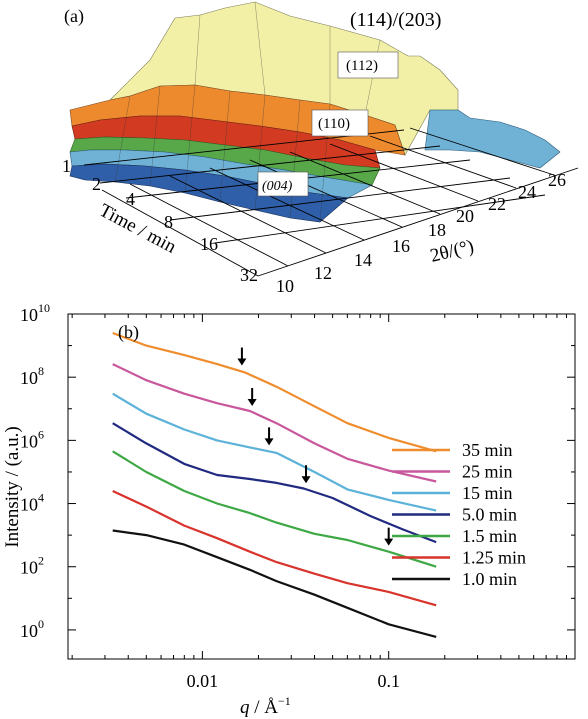  What do you see at coordinates (32, 629) in the screenshot?
I see `y-tick-label: 10⁰` at bounding box center [32, 629].